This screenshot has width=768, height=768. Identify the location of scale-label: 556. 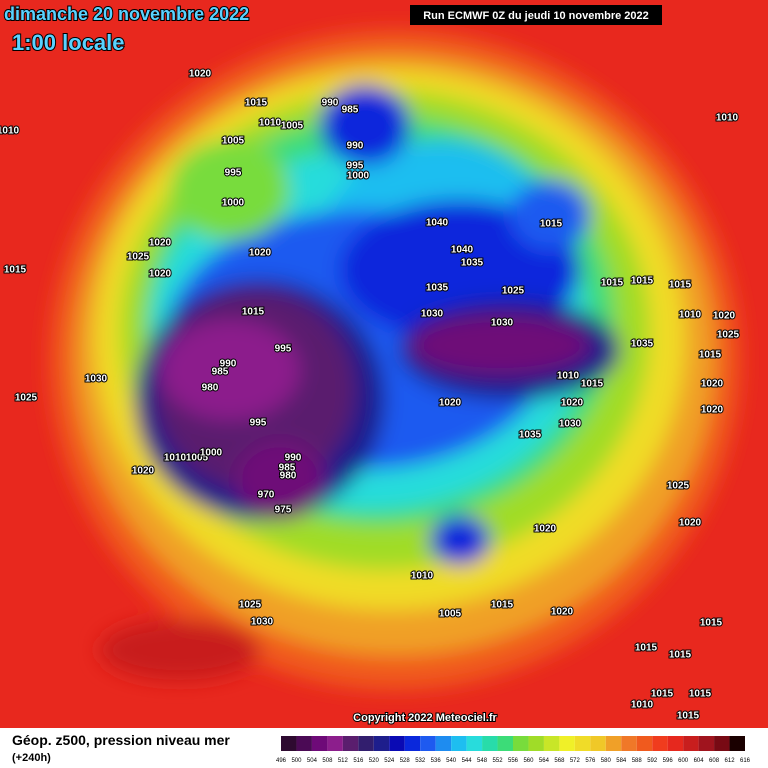
(513, 761).